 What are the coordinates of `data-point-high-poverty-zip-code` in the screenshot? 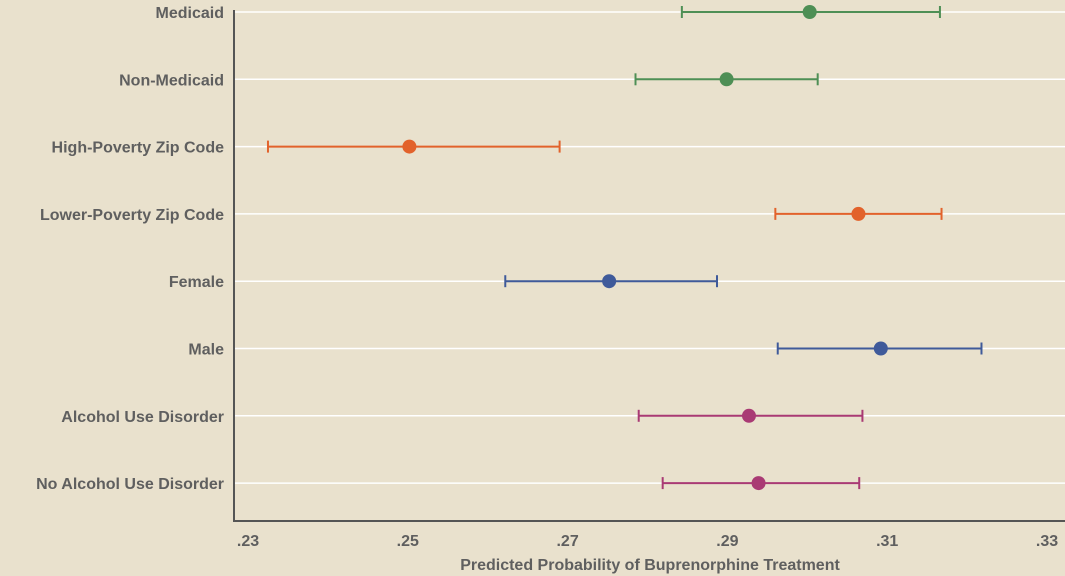 It's located at (413, 146).